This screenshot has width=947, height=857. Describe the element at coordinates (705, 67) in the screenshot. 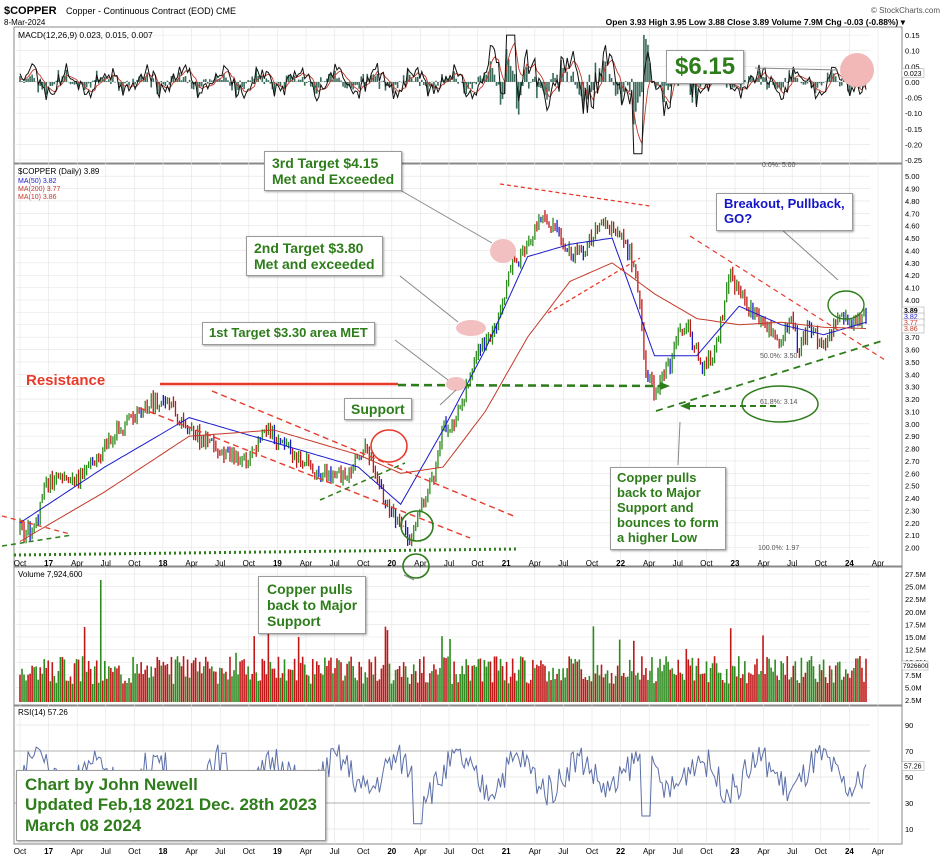

I see `macd-price-callout: $6.15` at that location.